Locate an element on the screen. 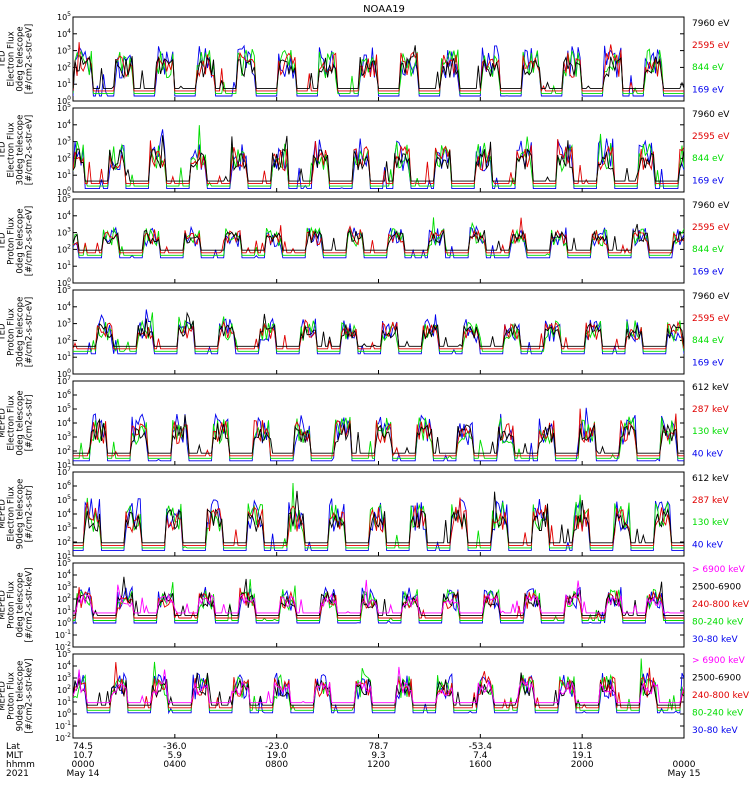 Image resolution: width=750 pixels, height=800 pixels. x-date-label: May 14 is located at coordinates (83, 774).